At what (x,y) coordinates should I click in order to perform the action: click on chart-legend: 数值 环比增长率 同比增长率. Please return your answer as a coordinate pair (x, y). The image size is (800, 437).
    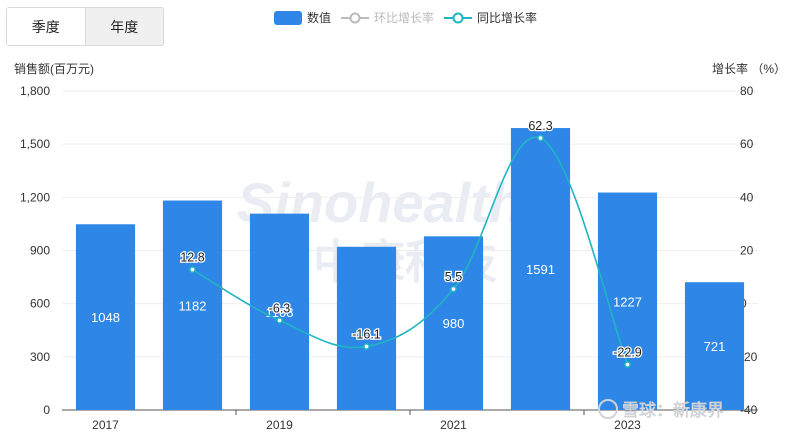
    Looking at the image, I should click on (405, 17).